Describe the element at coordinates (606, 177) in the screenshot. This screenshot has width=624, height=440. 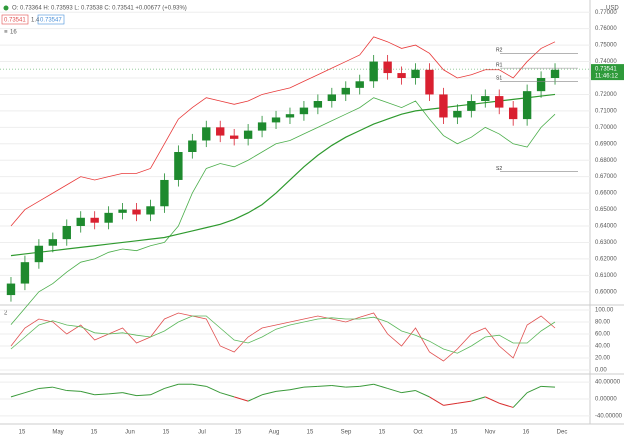
I see `y-tick-label: 0.67000` at that location.